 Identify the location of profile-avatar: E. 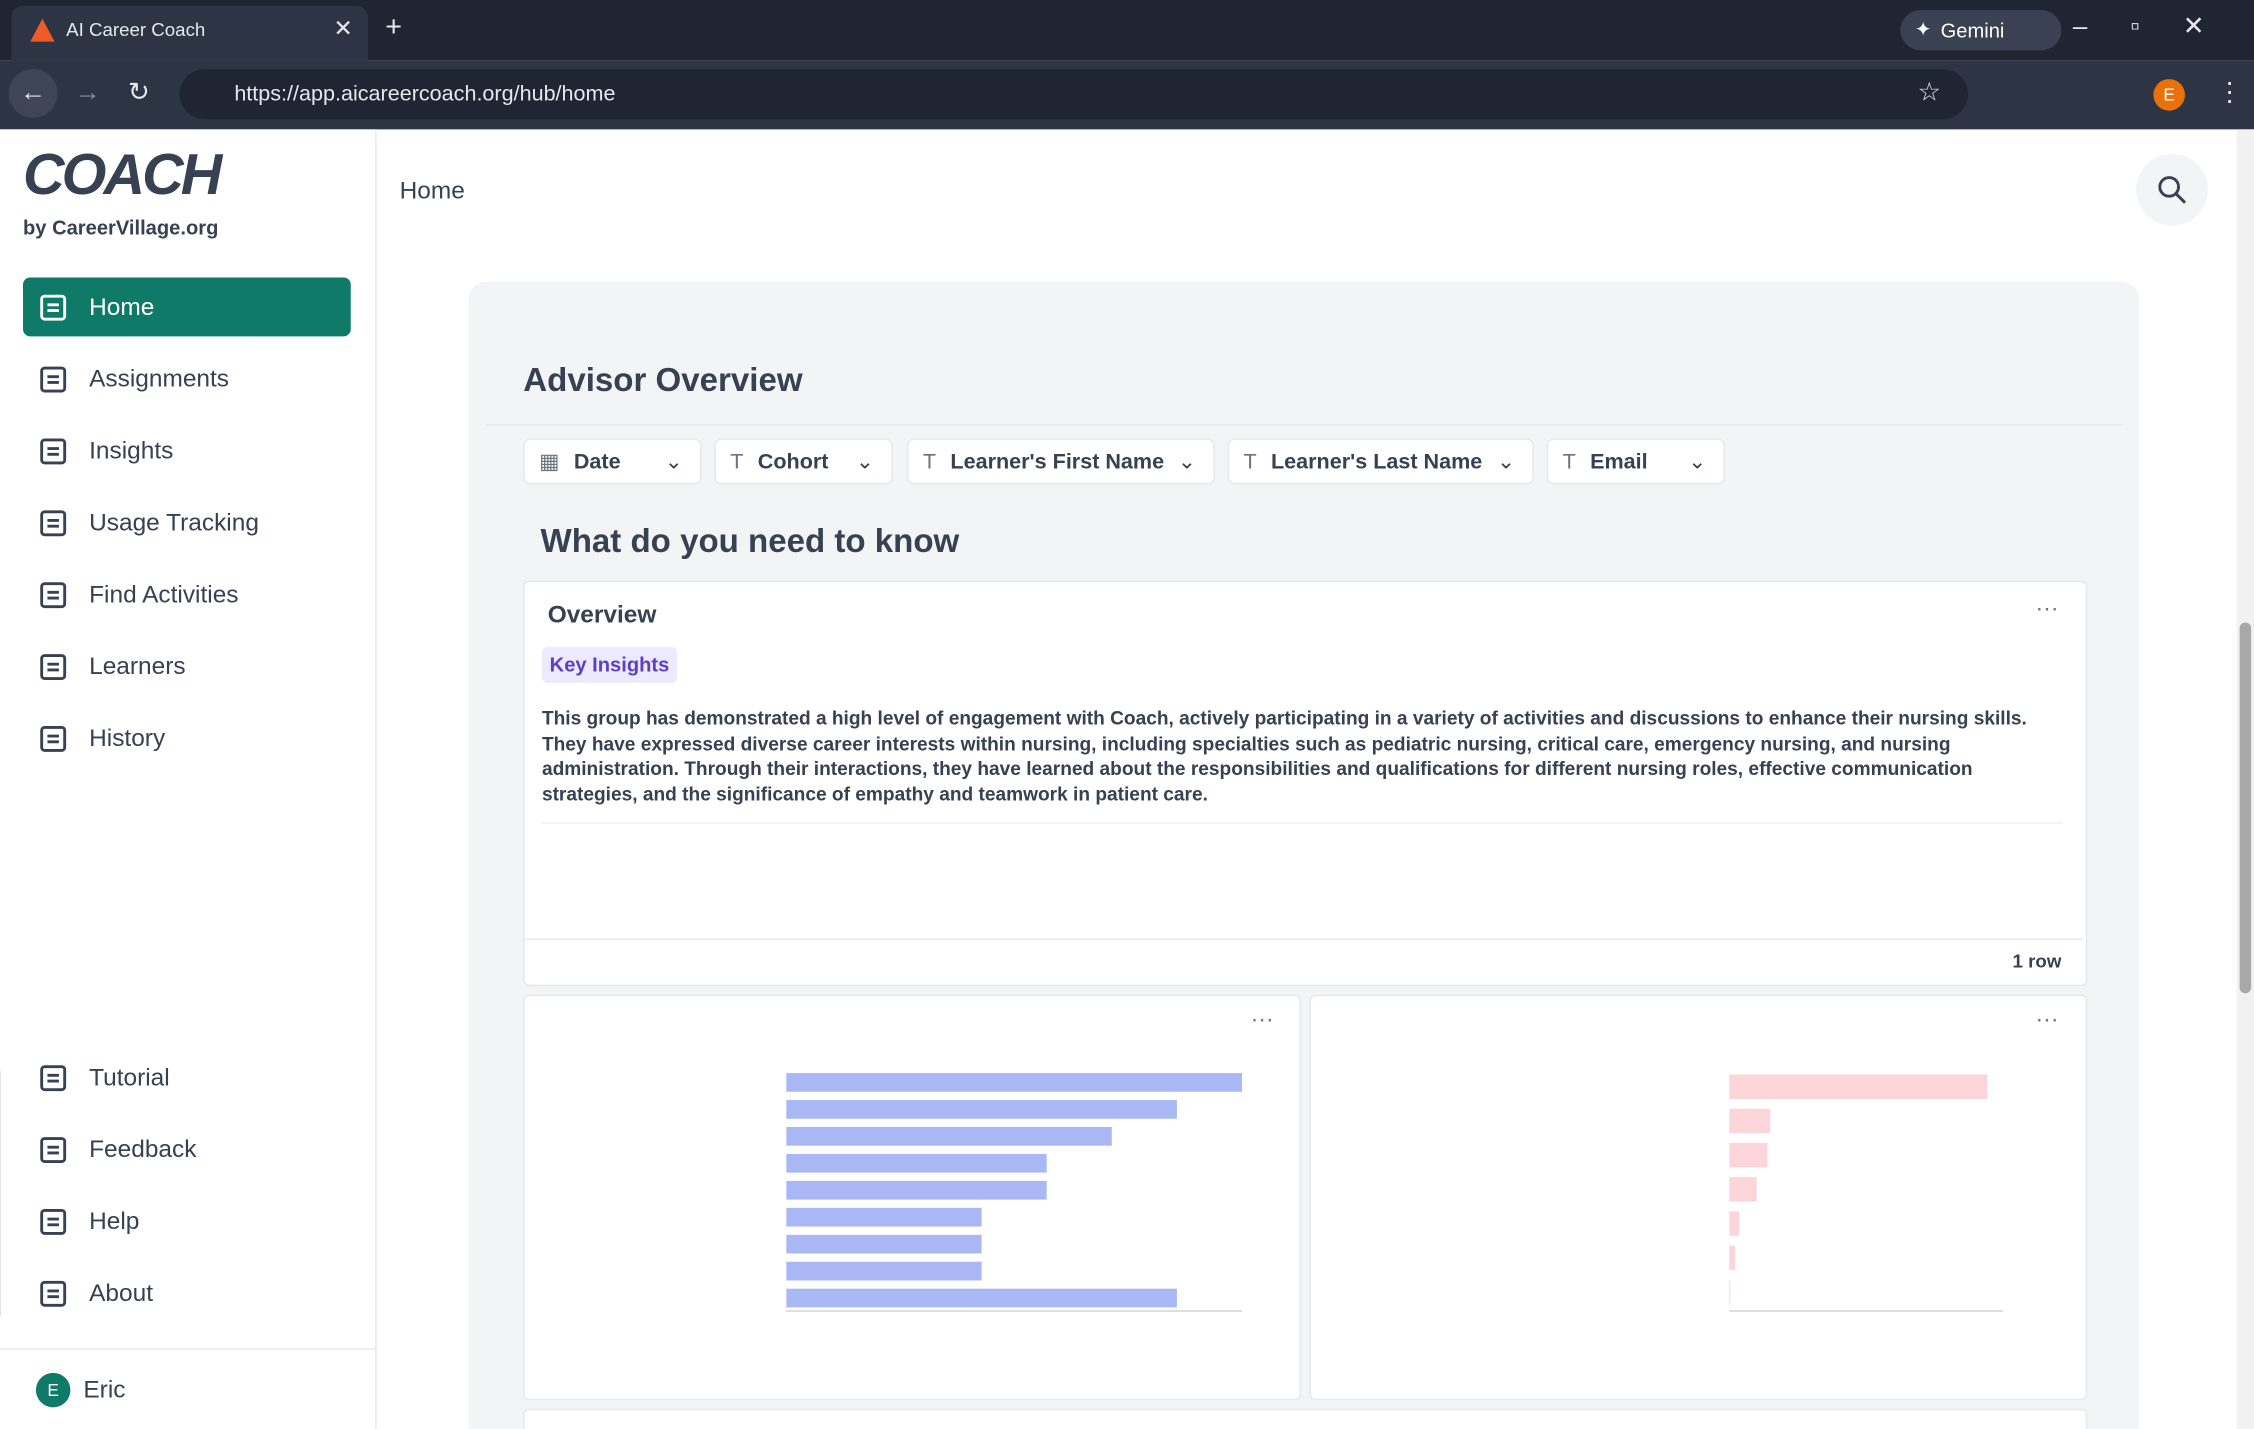
(2169, 95).